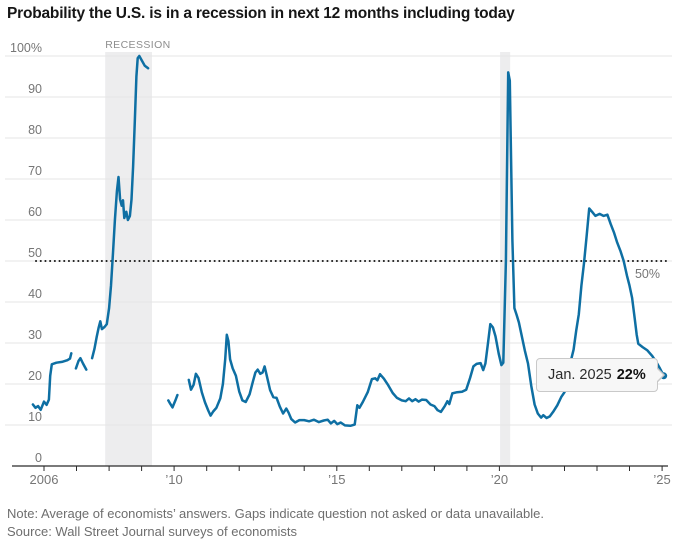 The height and width of the screenshot is (544, 680). Describe the element at coordinates (26, 48) in the screenshot. I see `y-tick-label: 100%` at that location.